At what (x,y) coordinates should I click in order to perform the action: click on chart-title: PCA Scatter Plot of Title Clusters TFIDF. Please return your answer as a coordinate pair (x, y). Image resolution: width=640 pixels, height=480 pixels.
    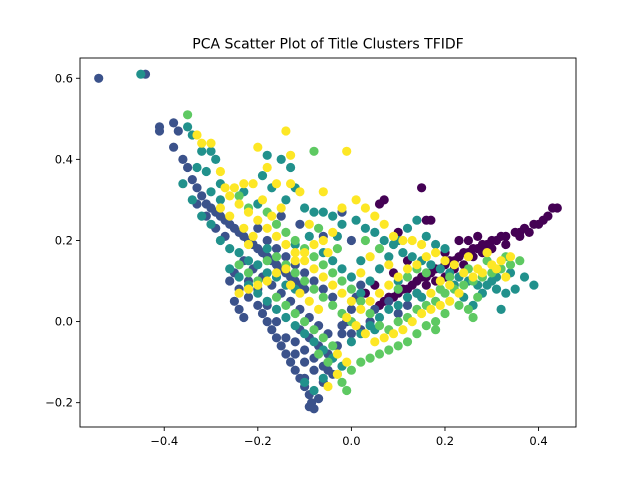
    Looking at the image, I should click on (327, 45).